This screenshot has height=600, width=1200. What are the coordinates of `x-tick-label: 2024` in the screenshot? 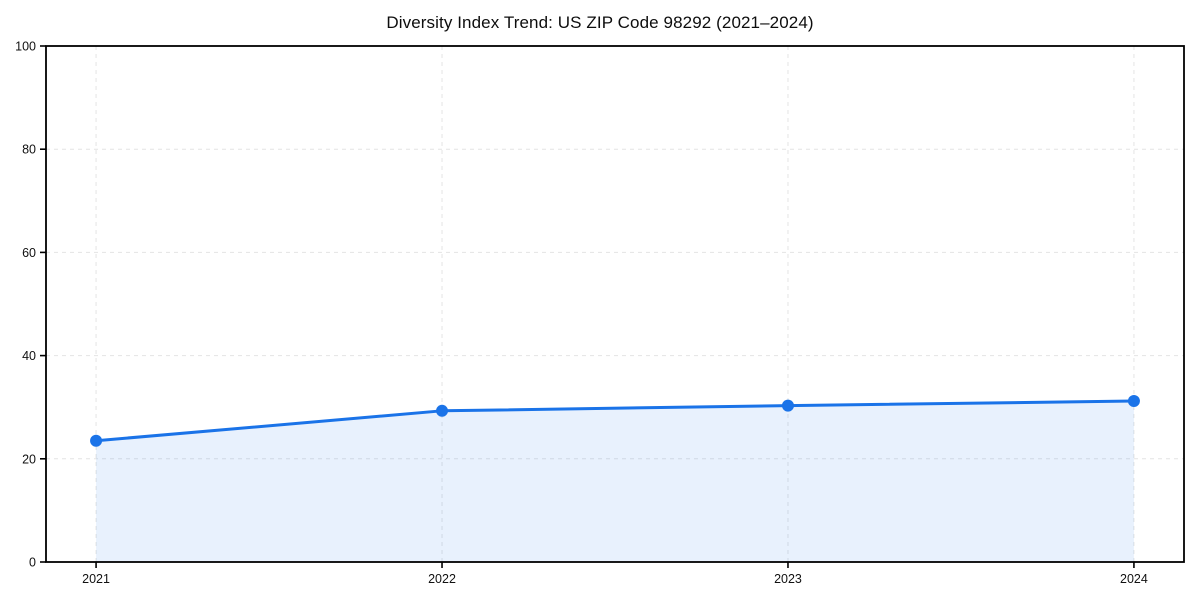 It's located at (1134, 579).